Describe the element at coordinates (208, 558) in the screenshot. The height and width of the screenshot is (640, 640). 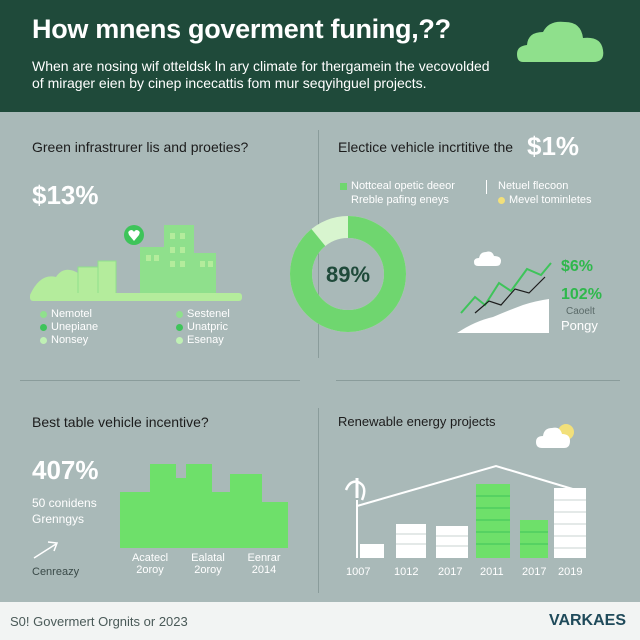
I see `bar-label-top: Ealatal` at that location.